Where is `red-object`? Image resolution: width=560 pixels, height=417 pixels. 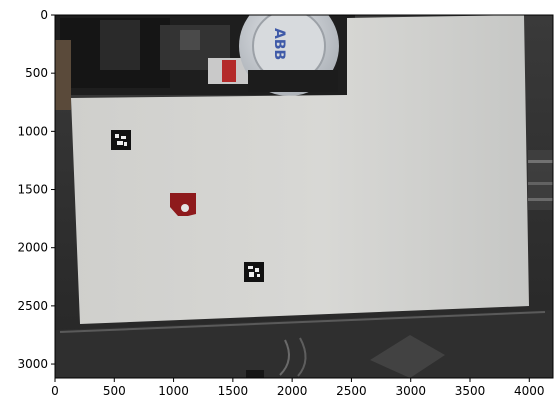 red-object is located at coordinates (183, 204).